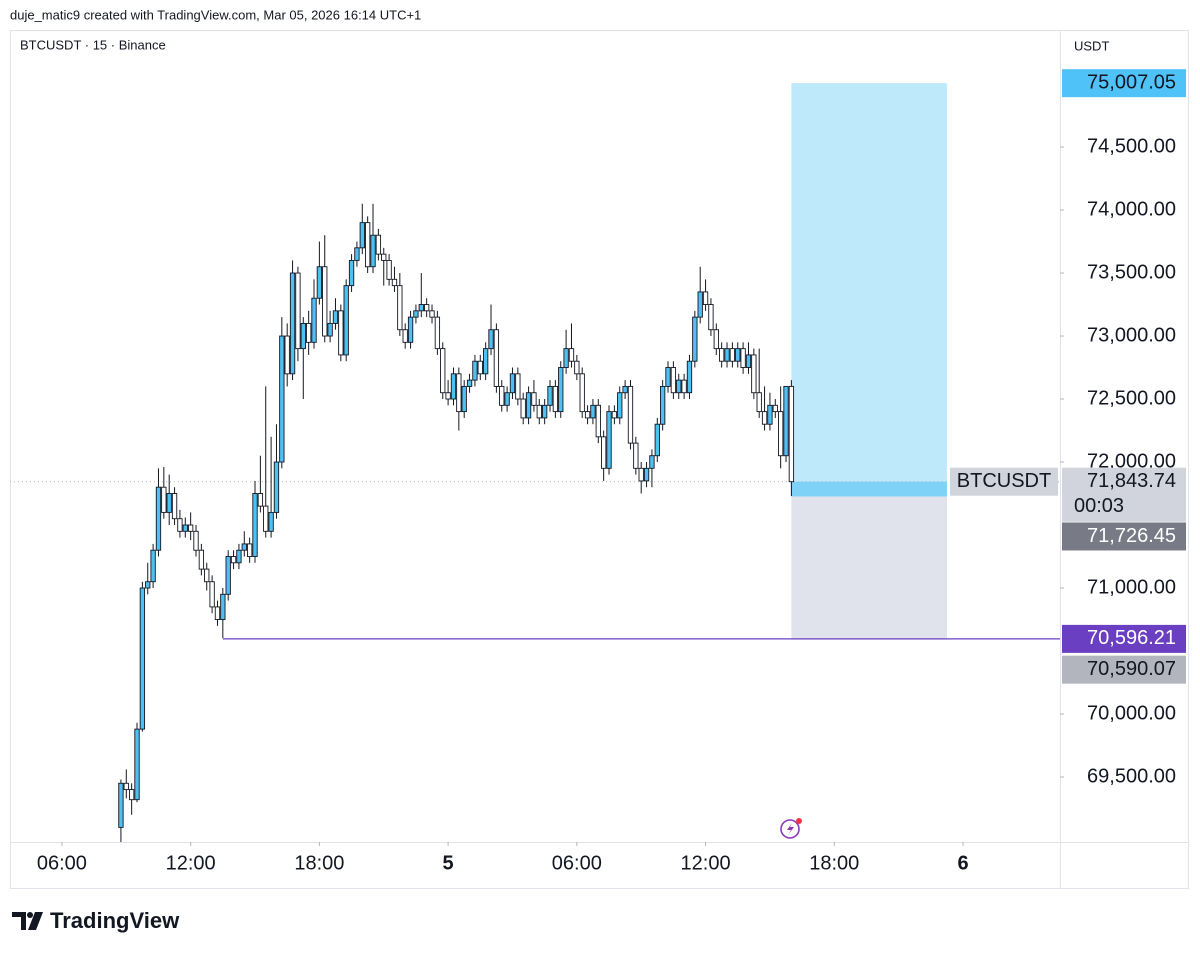 The height and width of the screenshot is (959, 1200). I want to click on y-axis-label: USDT, so click(1091, 45).